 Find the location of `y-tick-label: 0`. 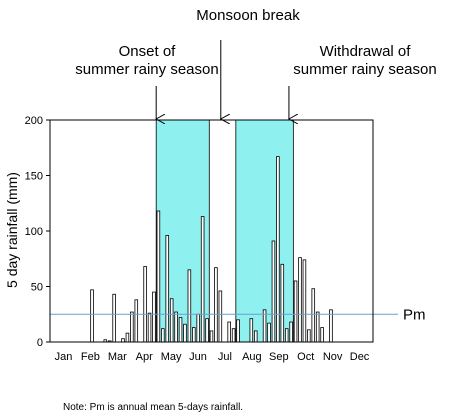

y-tick-label: 0 is located at coordinates (40, 343).